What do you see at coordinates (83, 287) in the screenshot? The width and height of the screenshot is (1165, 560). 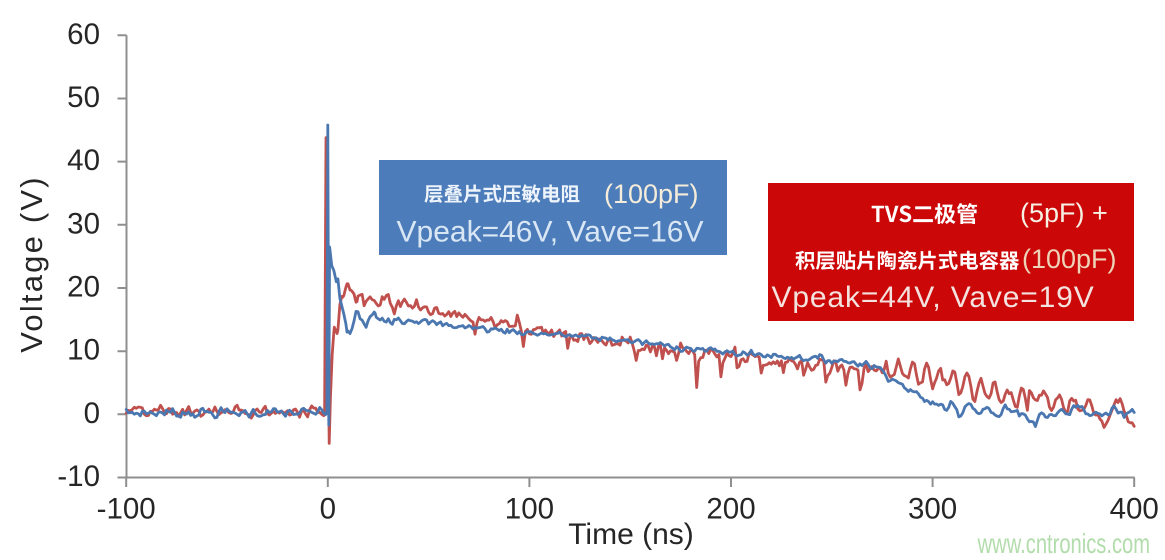 I see `svg-text: 20` at bounding box center [83, 287].